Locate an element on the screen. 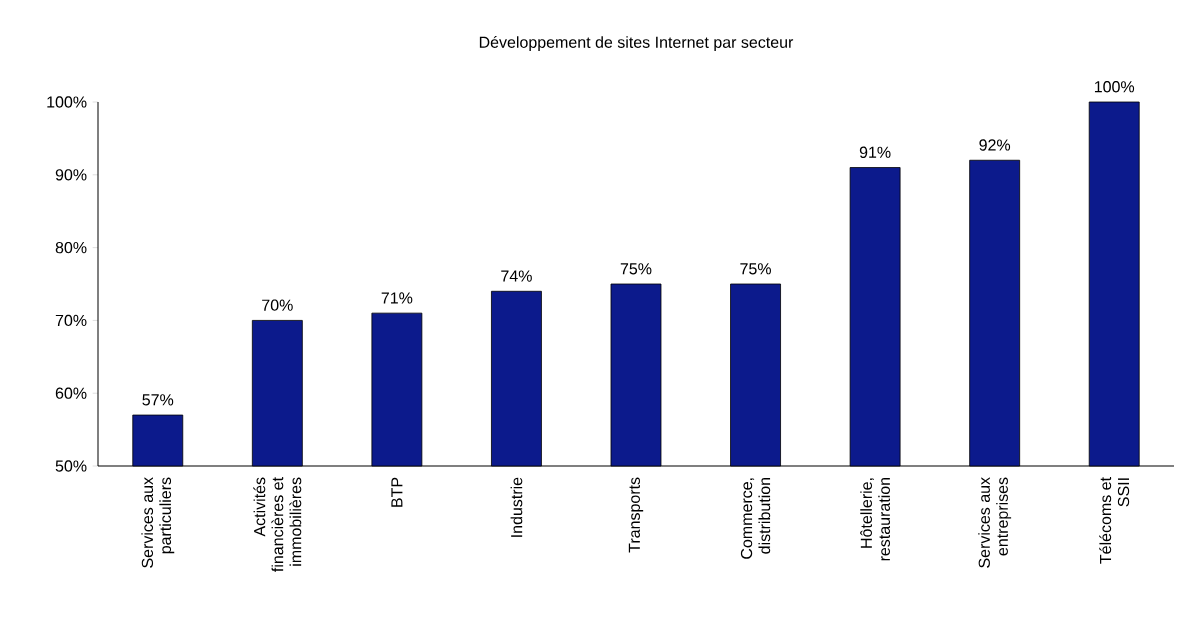  x-tick-label: Services aux entreprises is located at coordinates (995, 522).